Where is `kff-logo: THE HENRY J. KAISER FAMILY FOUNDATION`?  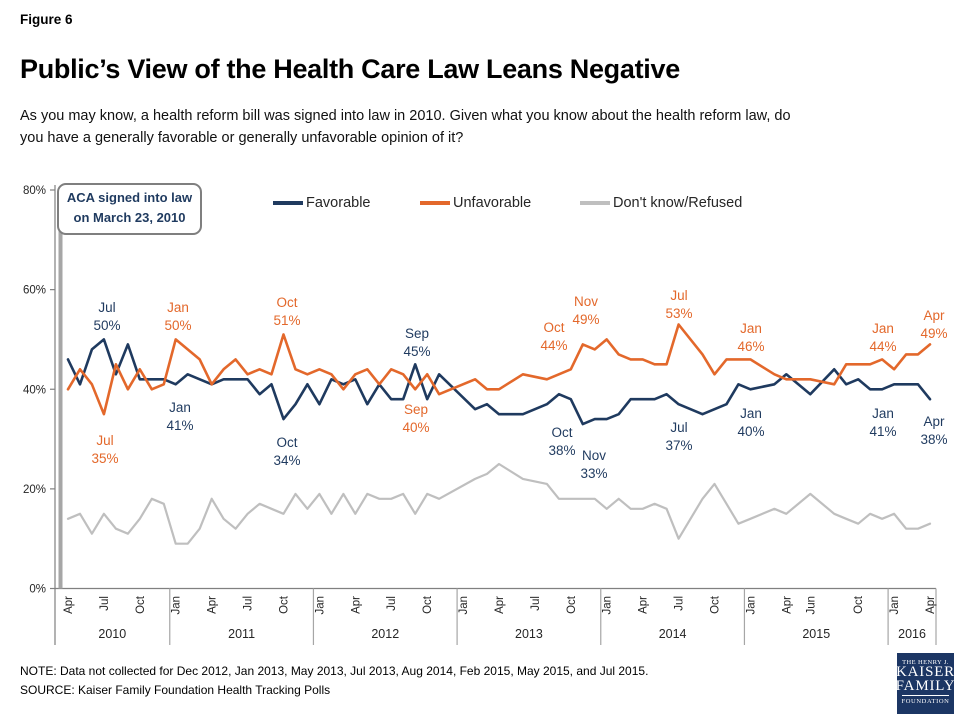 kff-logo: THE HENRY J. KAISER FAMILY FOUNDATION is located at coordinates (925, 683).